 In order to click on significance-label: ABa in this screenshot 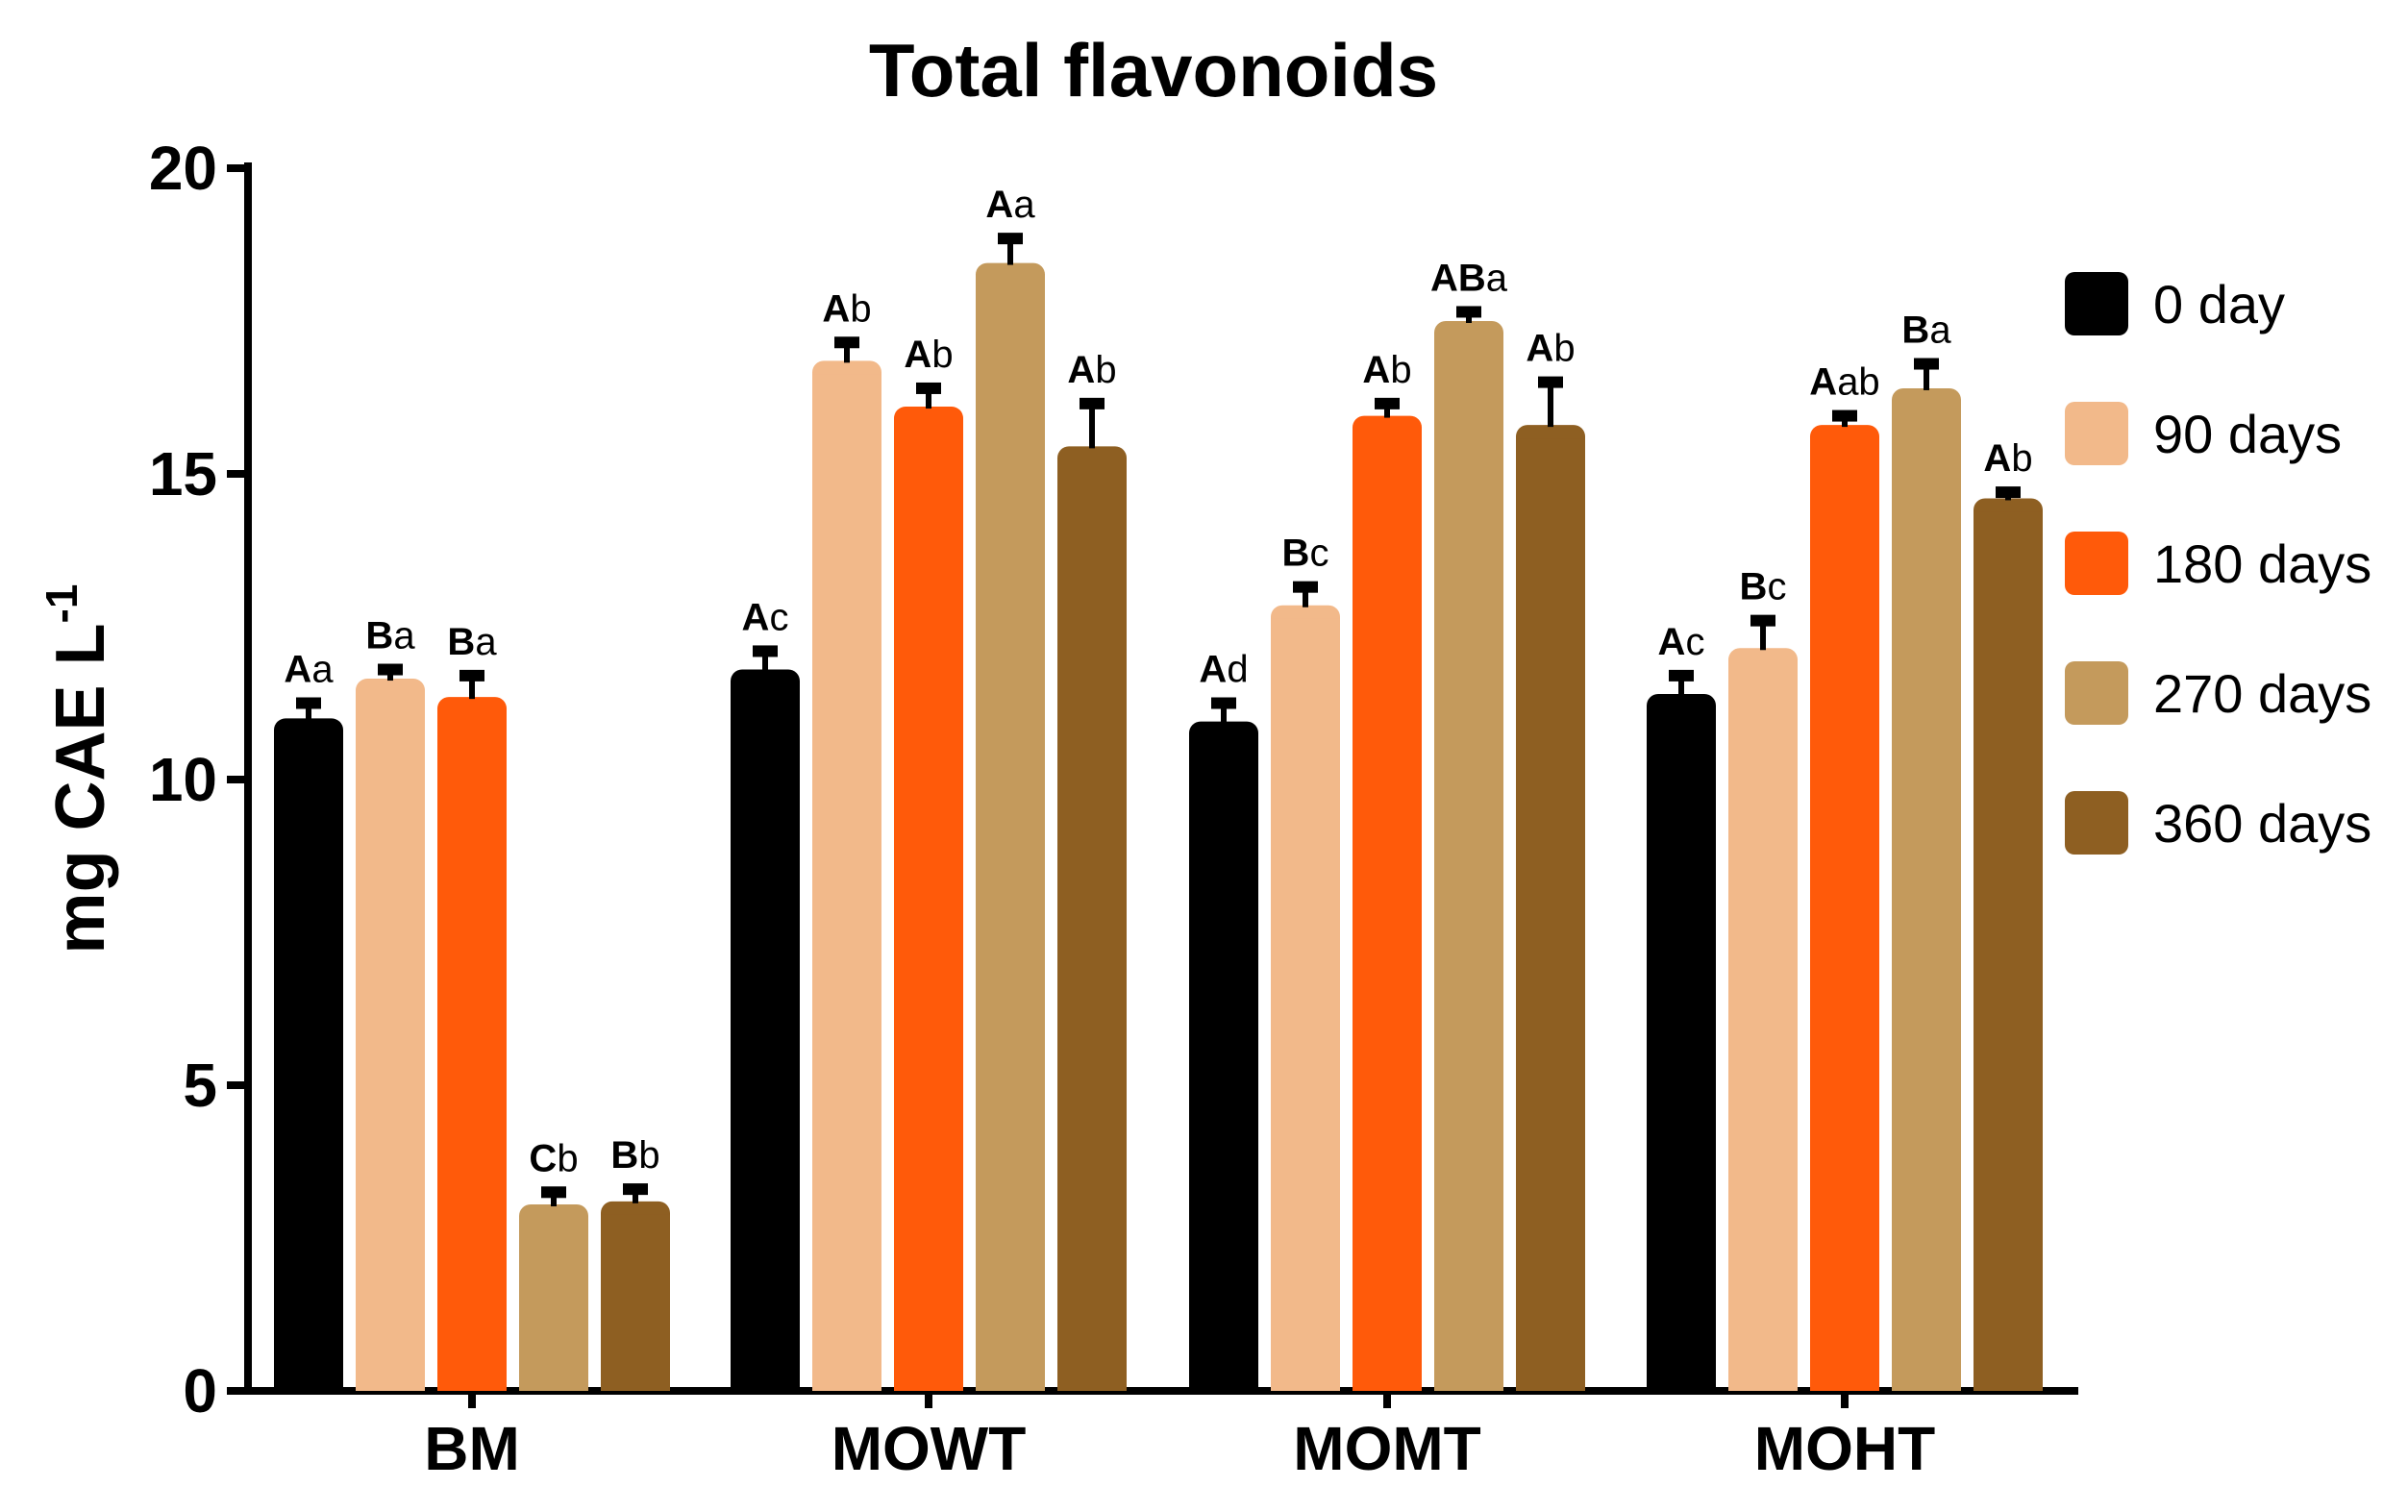, I will do `click(1469, 278)`.